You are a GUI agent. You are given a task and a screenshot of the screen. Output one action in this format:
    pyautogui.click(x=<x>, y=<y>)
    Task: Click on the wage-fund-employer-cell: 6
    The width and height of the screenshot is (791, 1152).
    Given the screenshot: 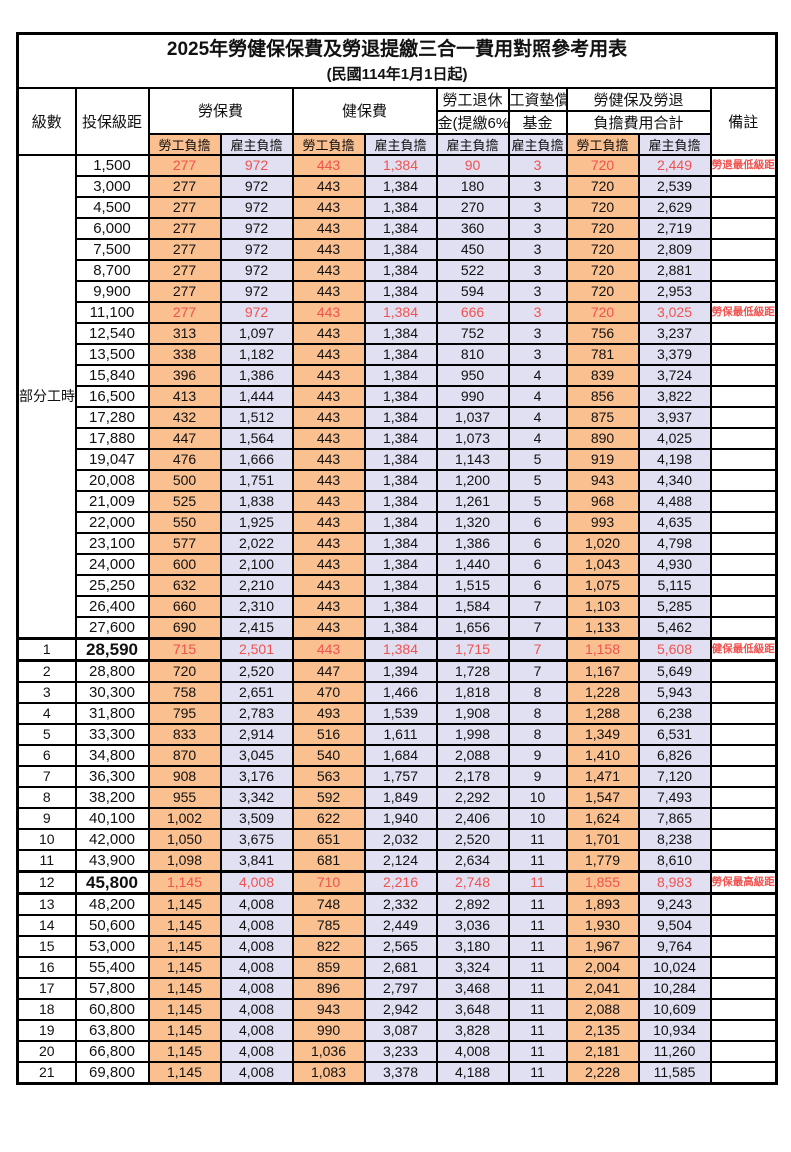 What is the action you would take?
    pyautogui.click(x=537, y=543)
    